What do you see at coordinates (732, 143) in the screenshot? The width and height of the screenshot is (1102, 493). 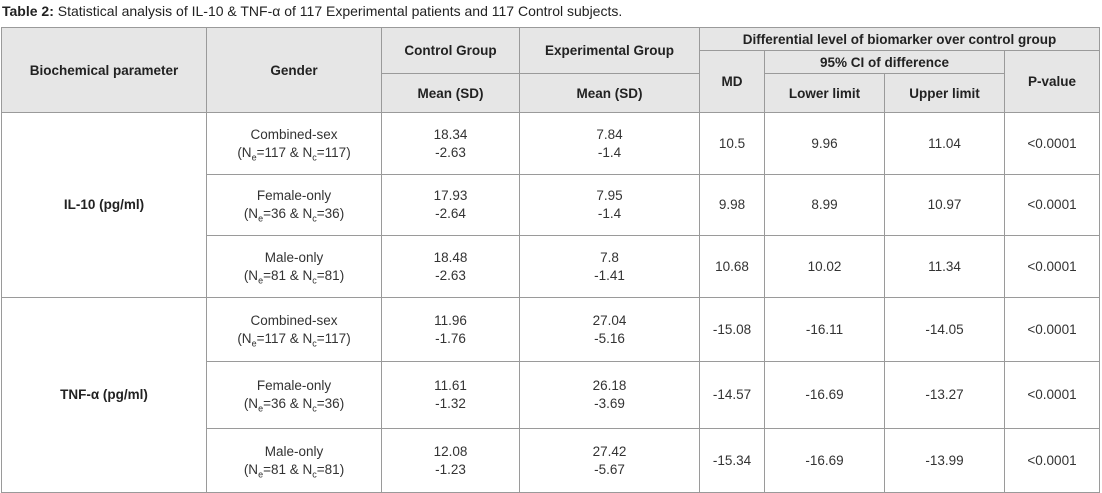 I see `md-cell: 10.5` at bounding box center [732, 143].